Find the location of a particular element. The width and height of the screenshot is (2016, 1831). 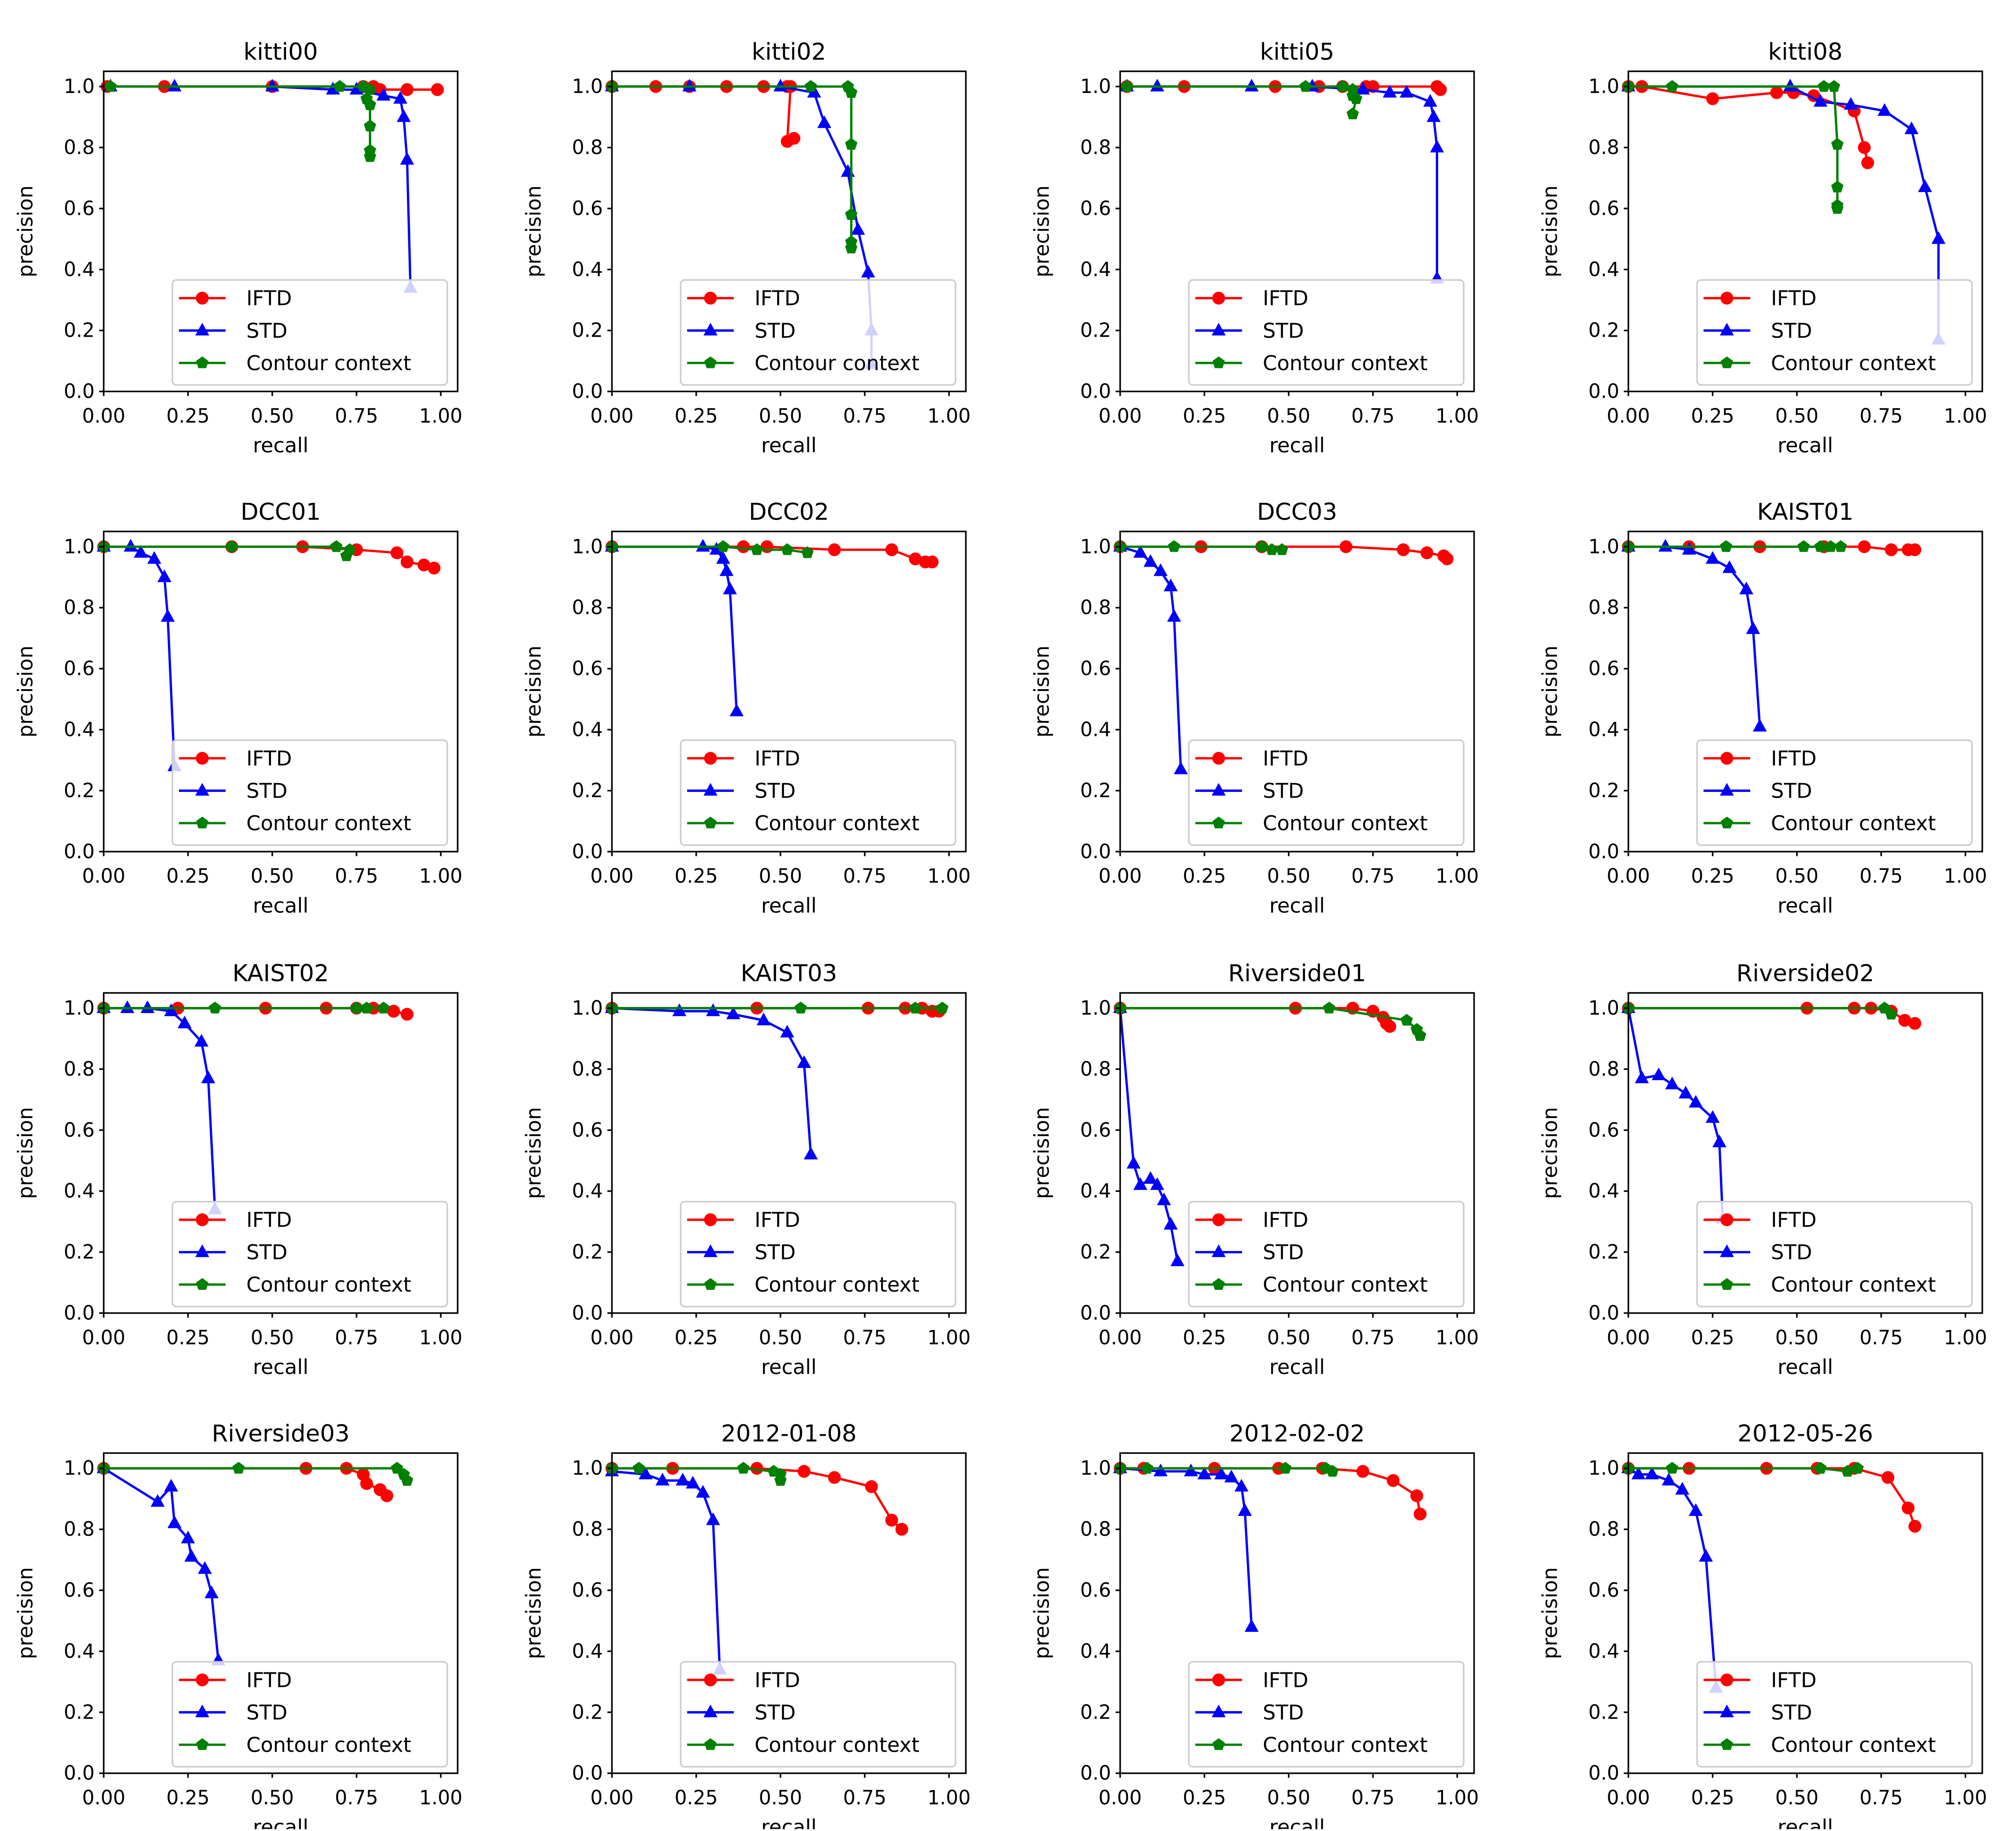

subplot-title: kitti02 is located at coordinates (789, 52).